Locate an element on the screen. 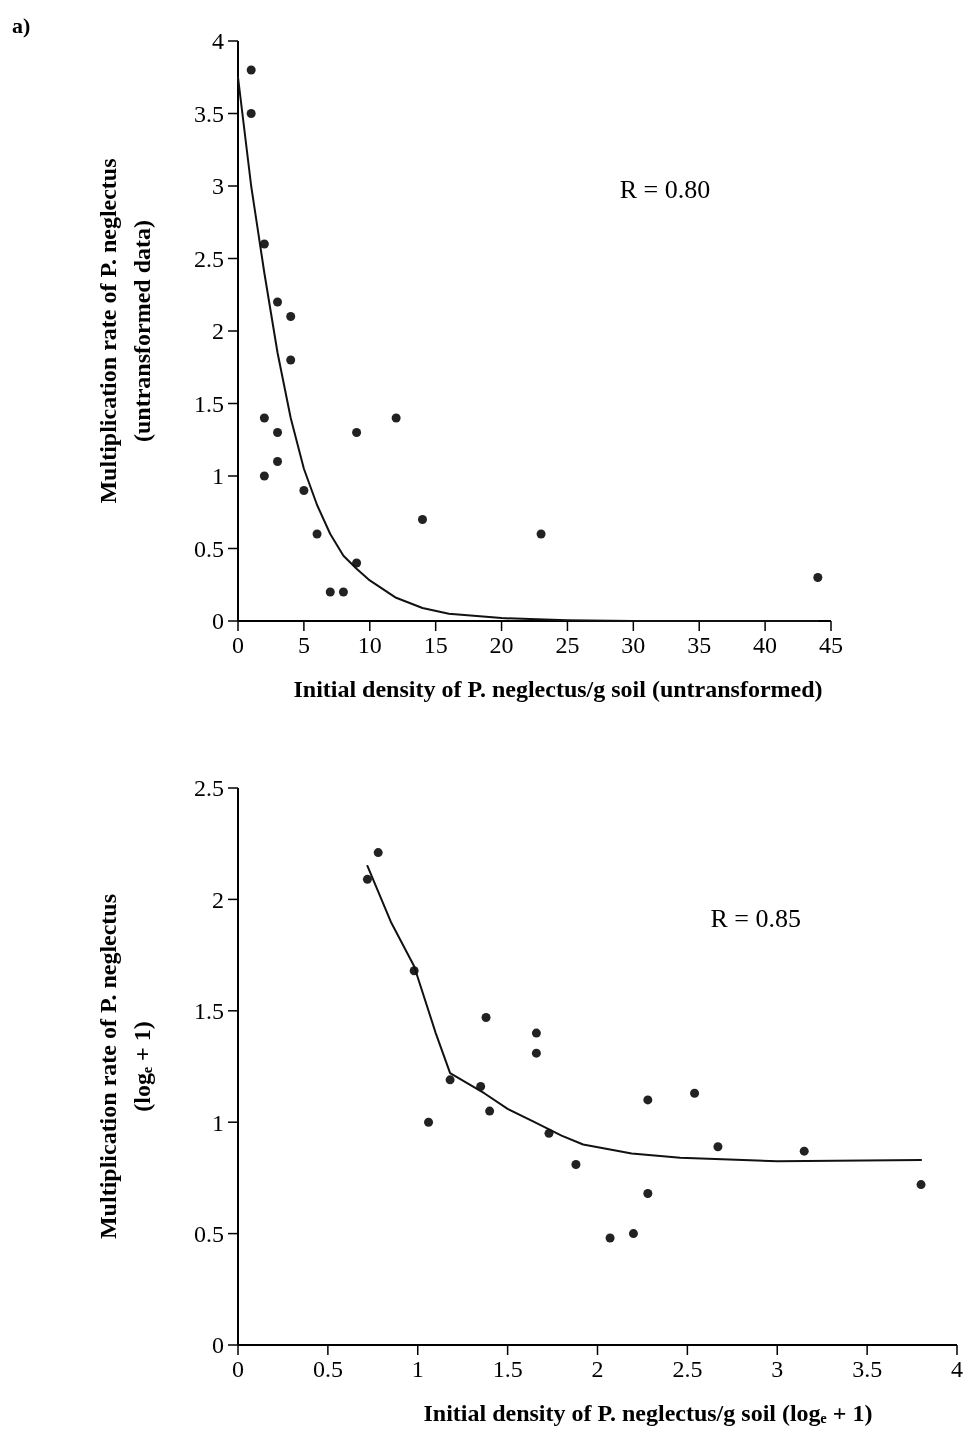 The width and height of the screenshot is (967, 1444). x-tick-label: 30 is located at coordinates (633, 645).